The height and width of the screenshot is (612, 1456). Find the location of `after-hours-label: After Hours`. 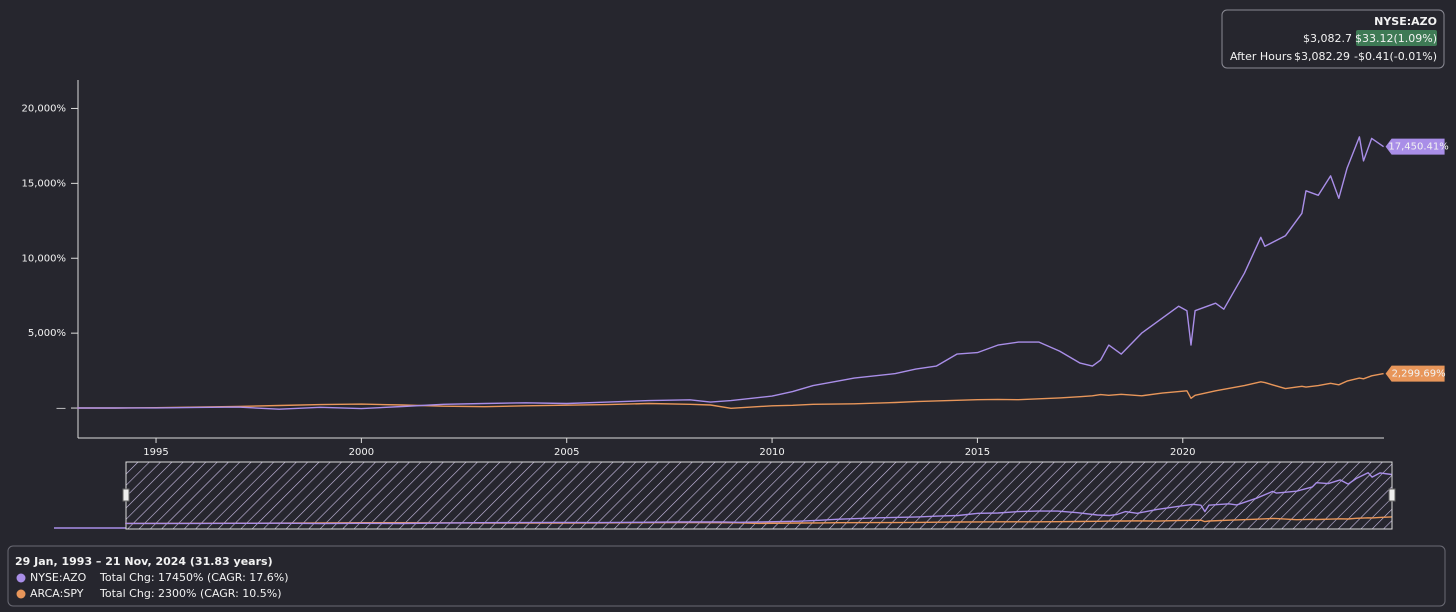

after-hours-label: After Hours is located at coordinates (1261, 56).